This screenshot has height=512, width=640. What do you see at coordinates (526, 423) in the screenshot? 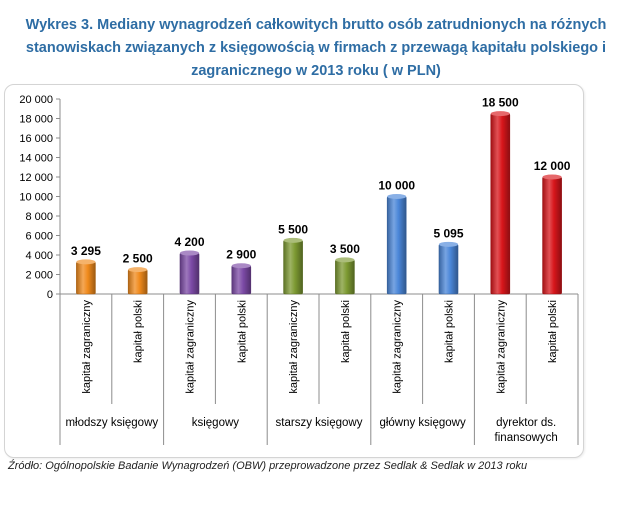
I see `group-label: dyrektor ds.` at bounding box center [526, 423].